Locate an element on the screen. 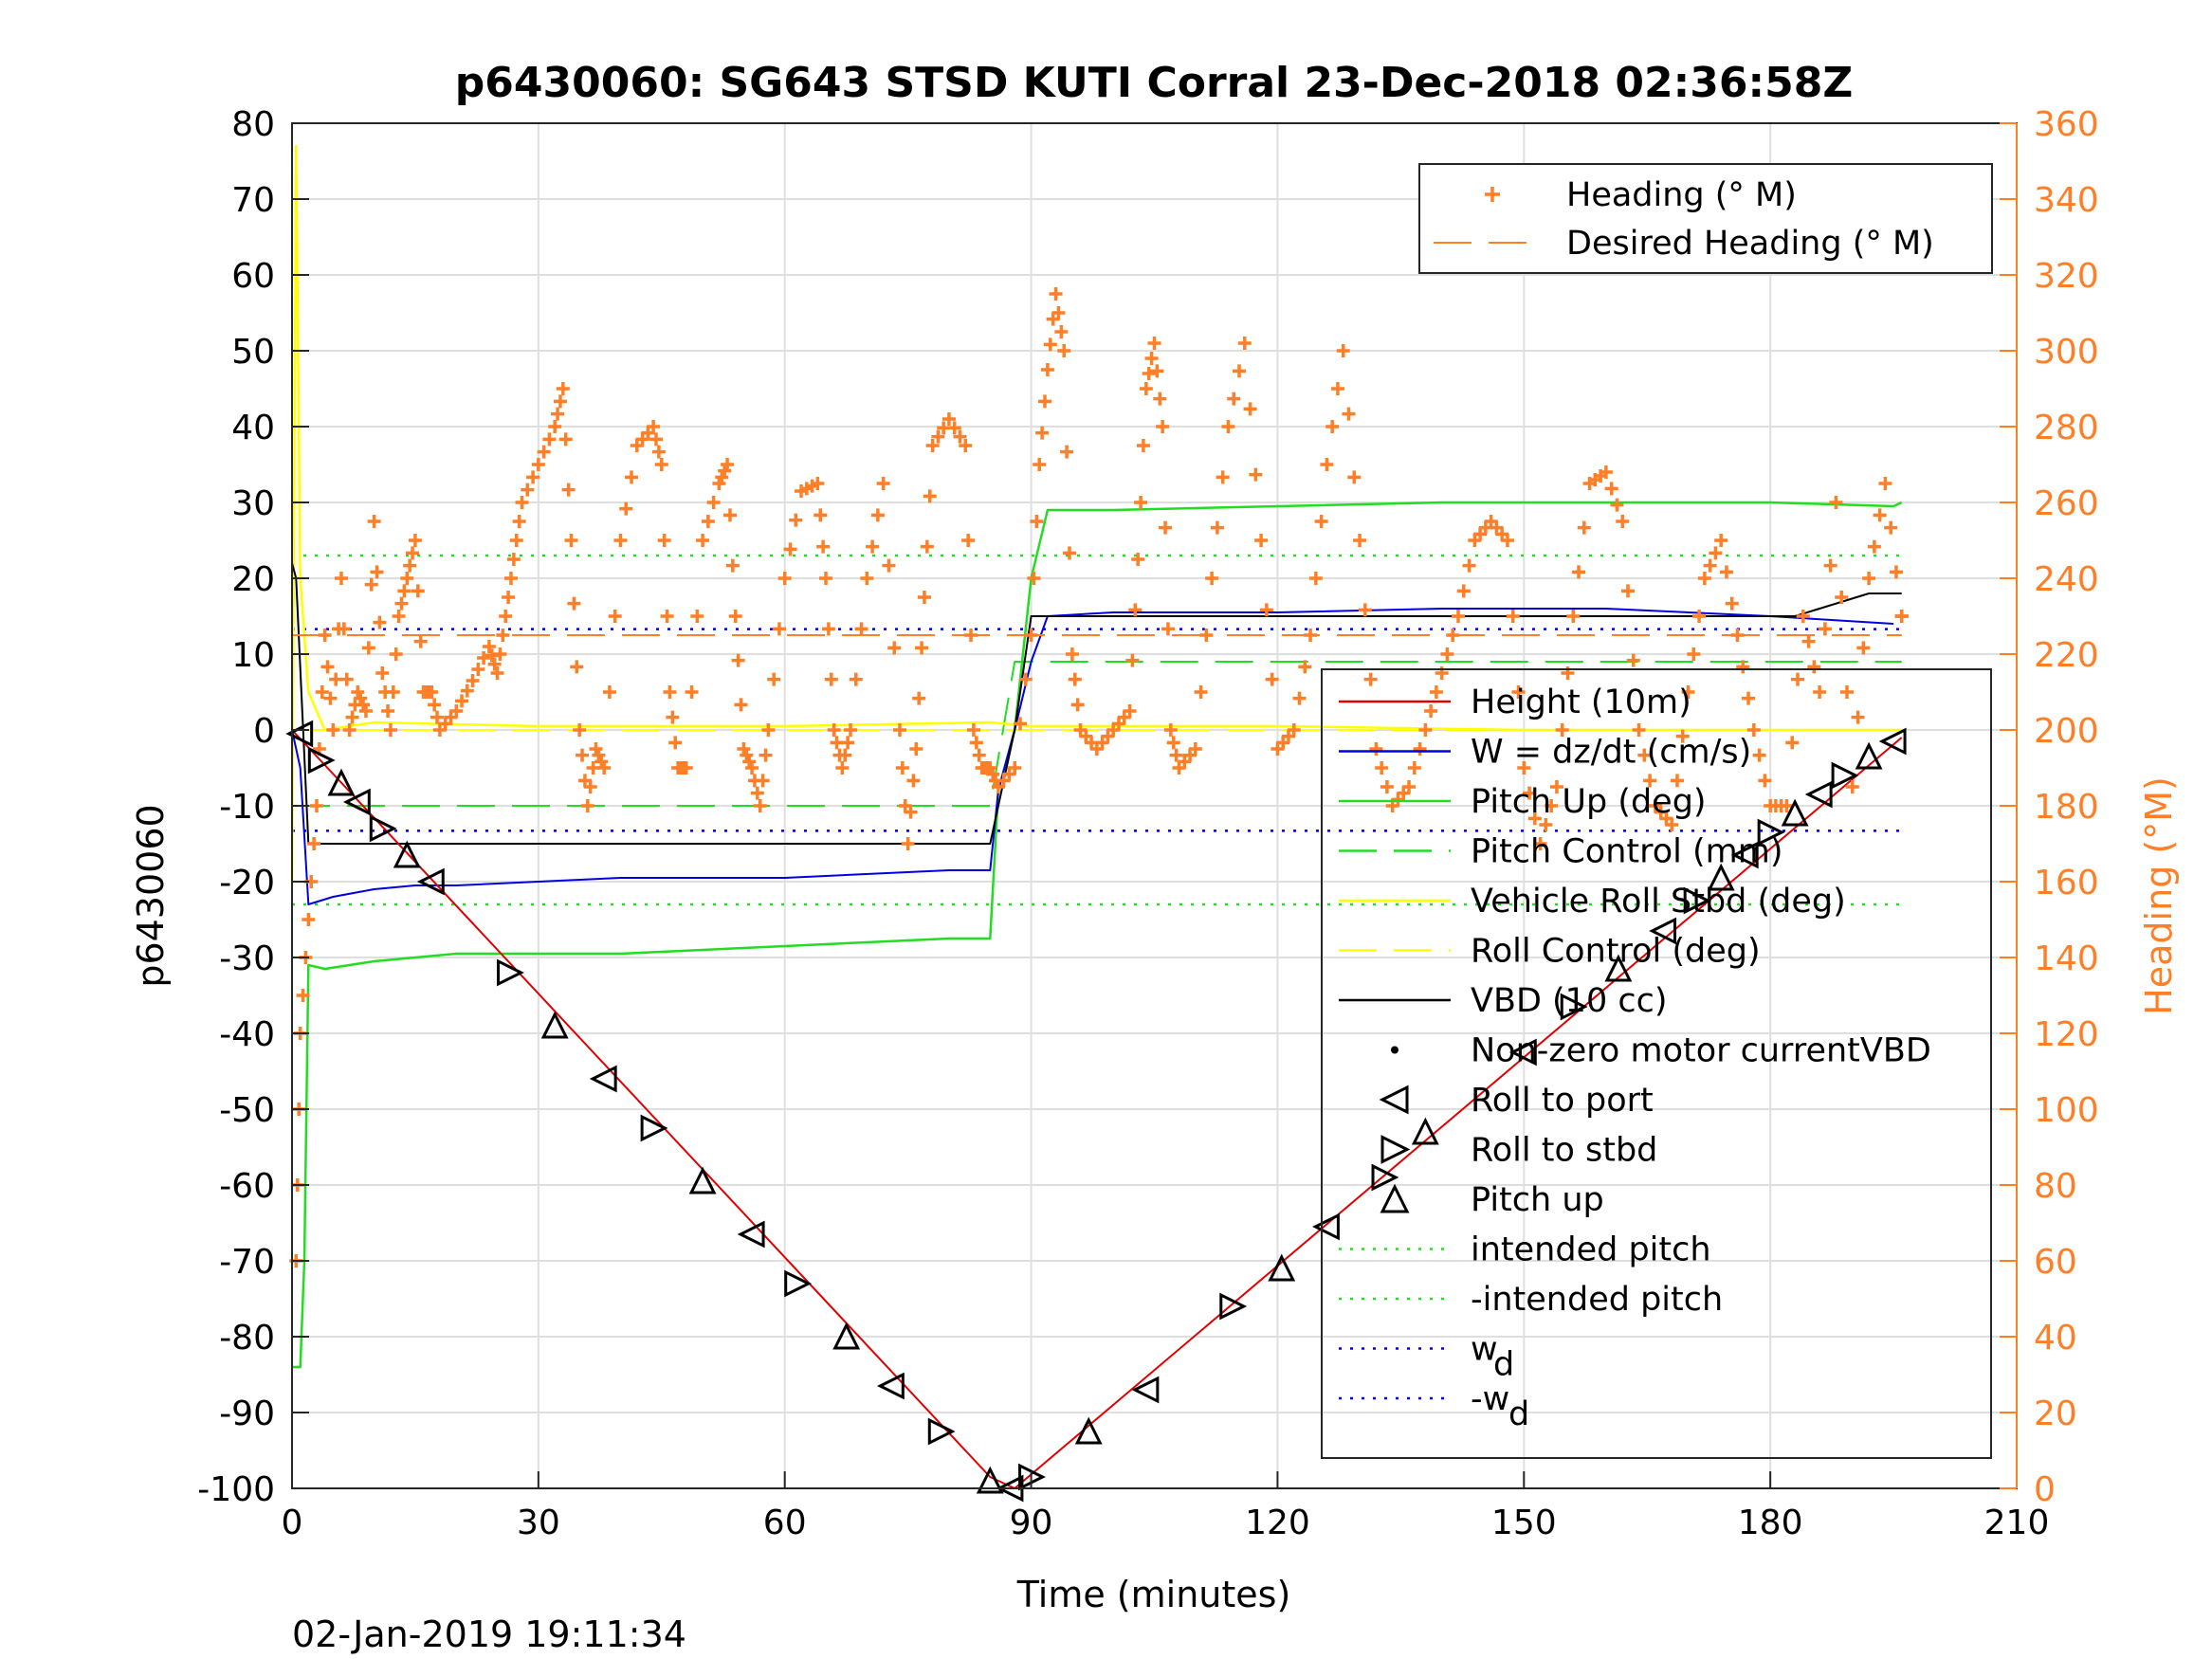 Image resolution: width=2212 pixels, height=1659 pixels. y2-tick-label: 120 is located at coordinates (2066, 1034).